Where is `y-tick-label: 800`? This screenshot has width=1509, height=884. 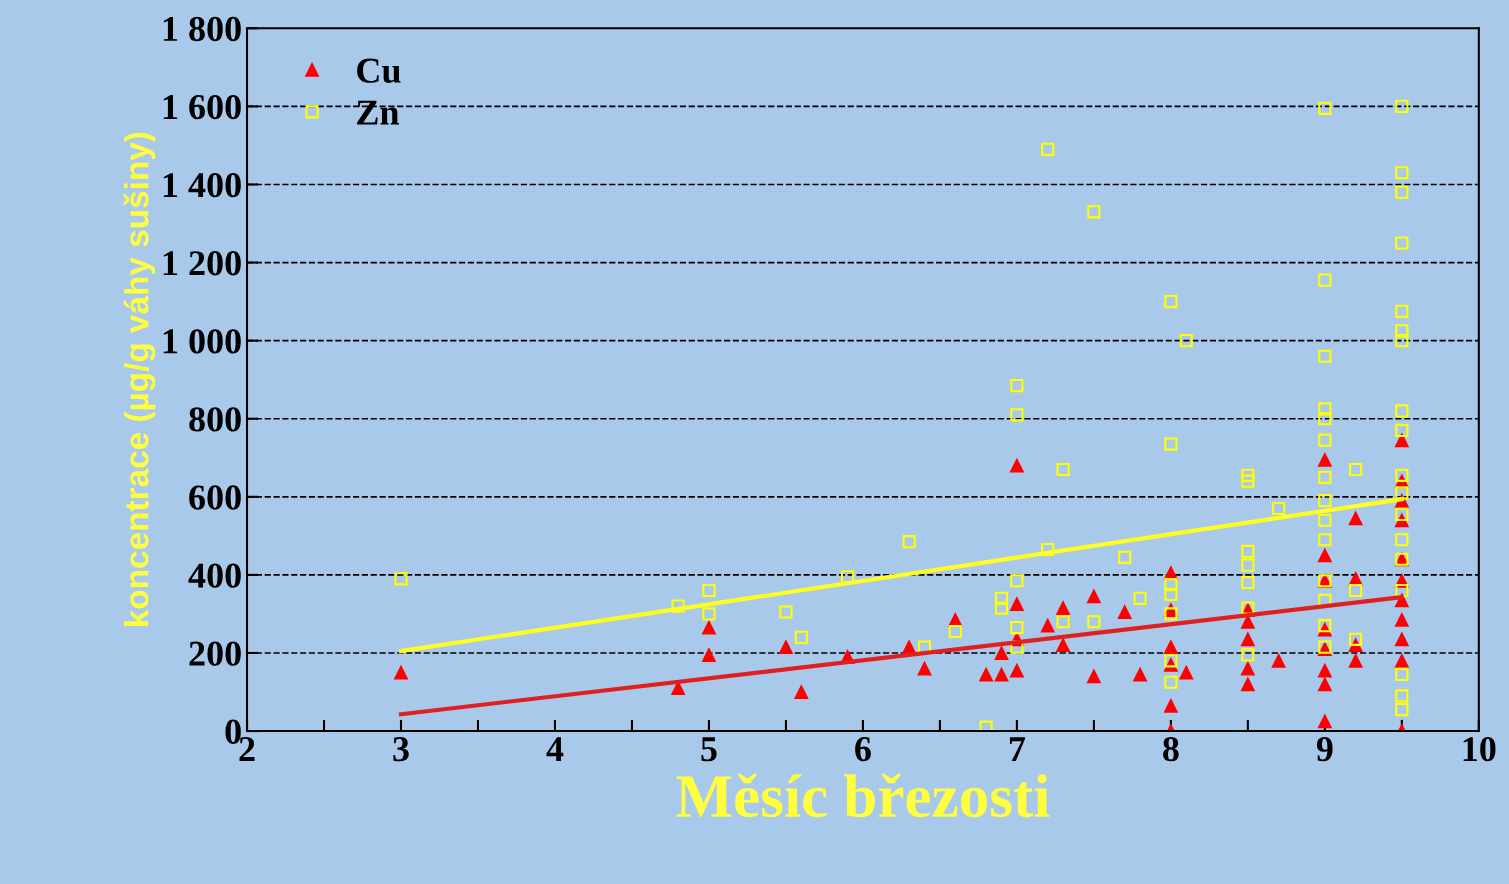 y-tick-label: 800 is located at coordinates (215, 419).